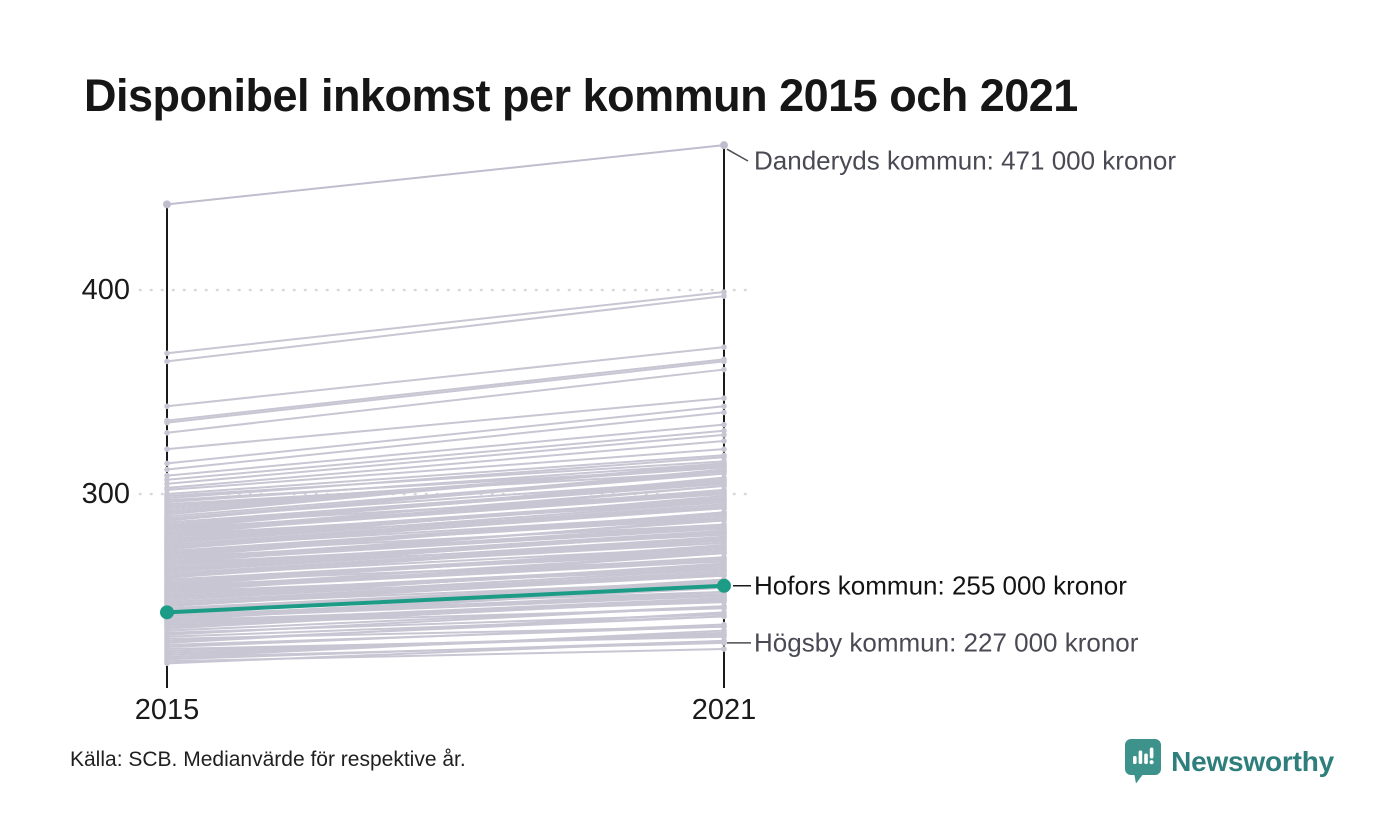  I want to click on background-municipality-83-dot-2015, so click(167, 634).